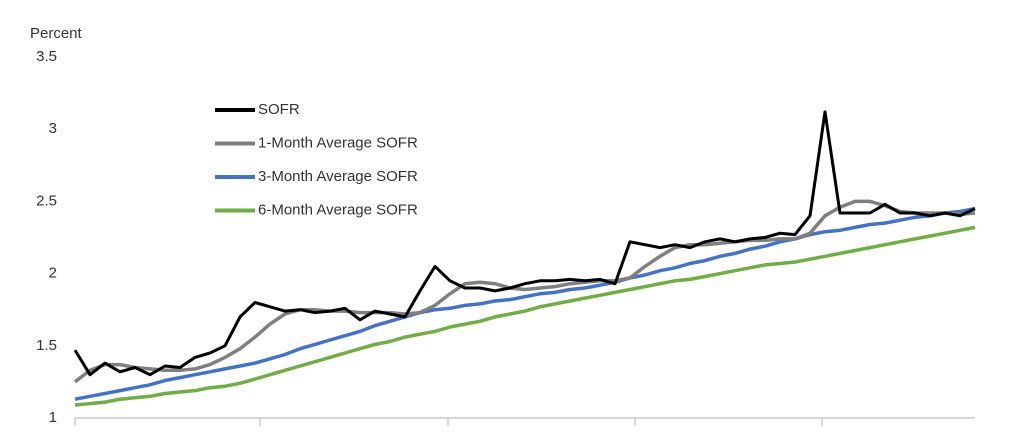  I want to click on legend-label: 1-Month Average SOFR, so click(338, 142).